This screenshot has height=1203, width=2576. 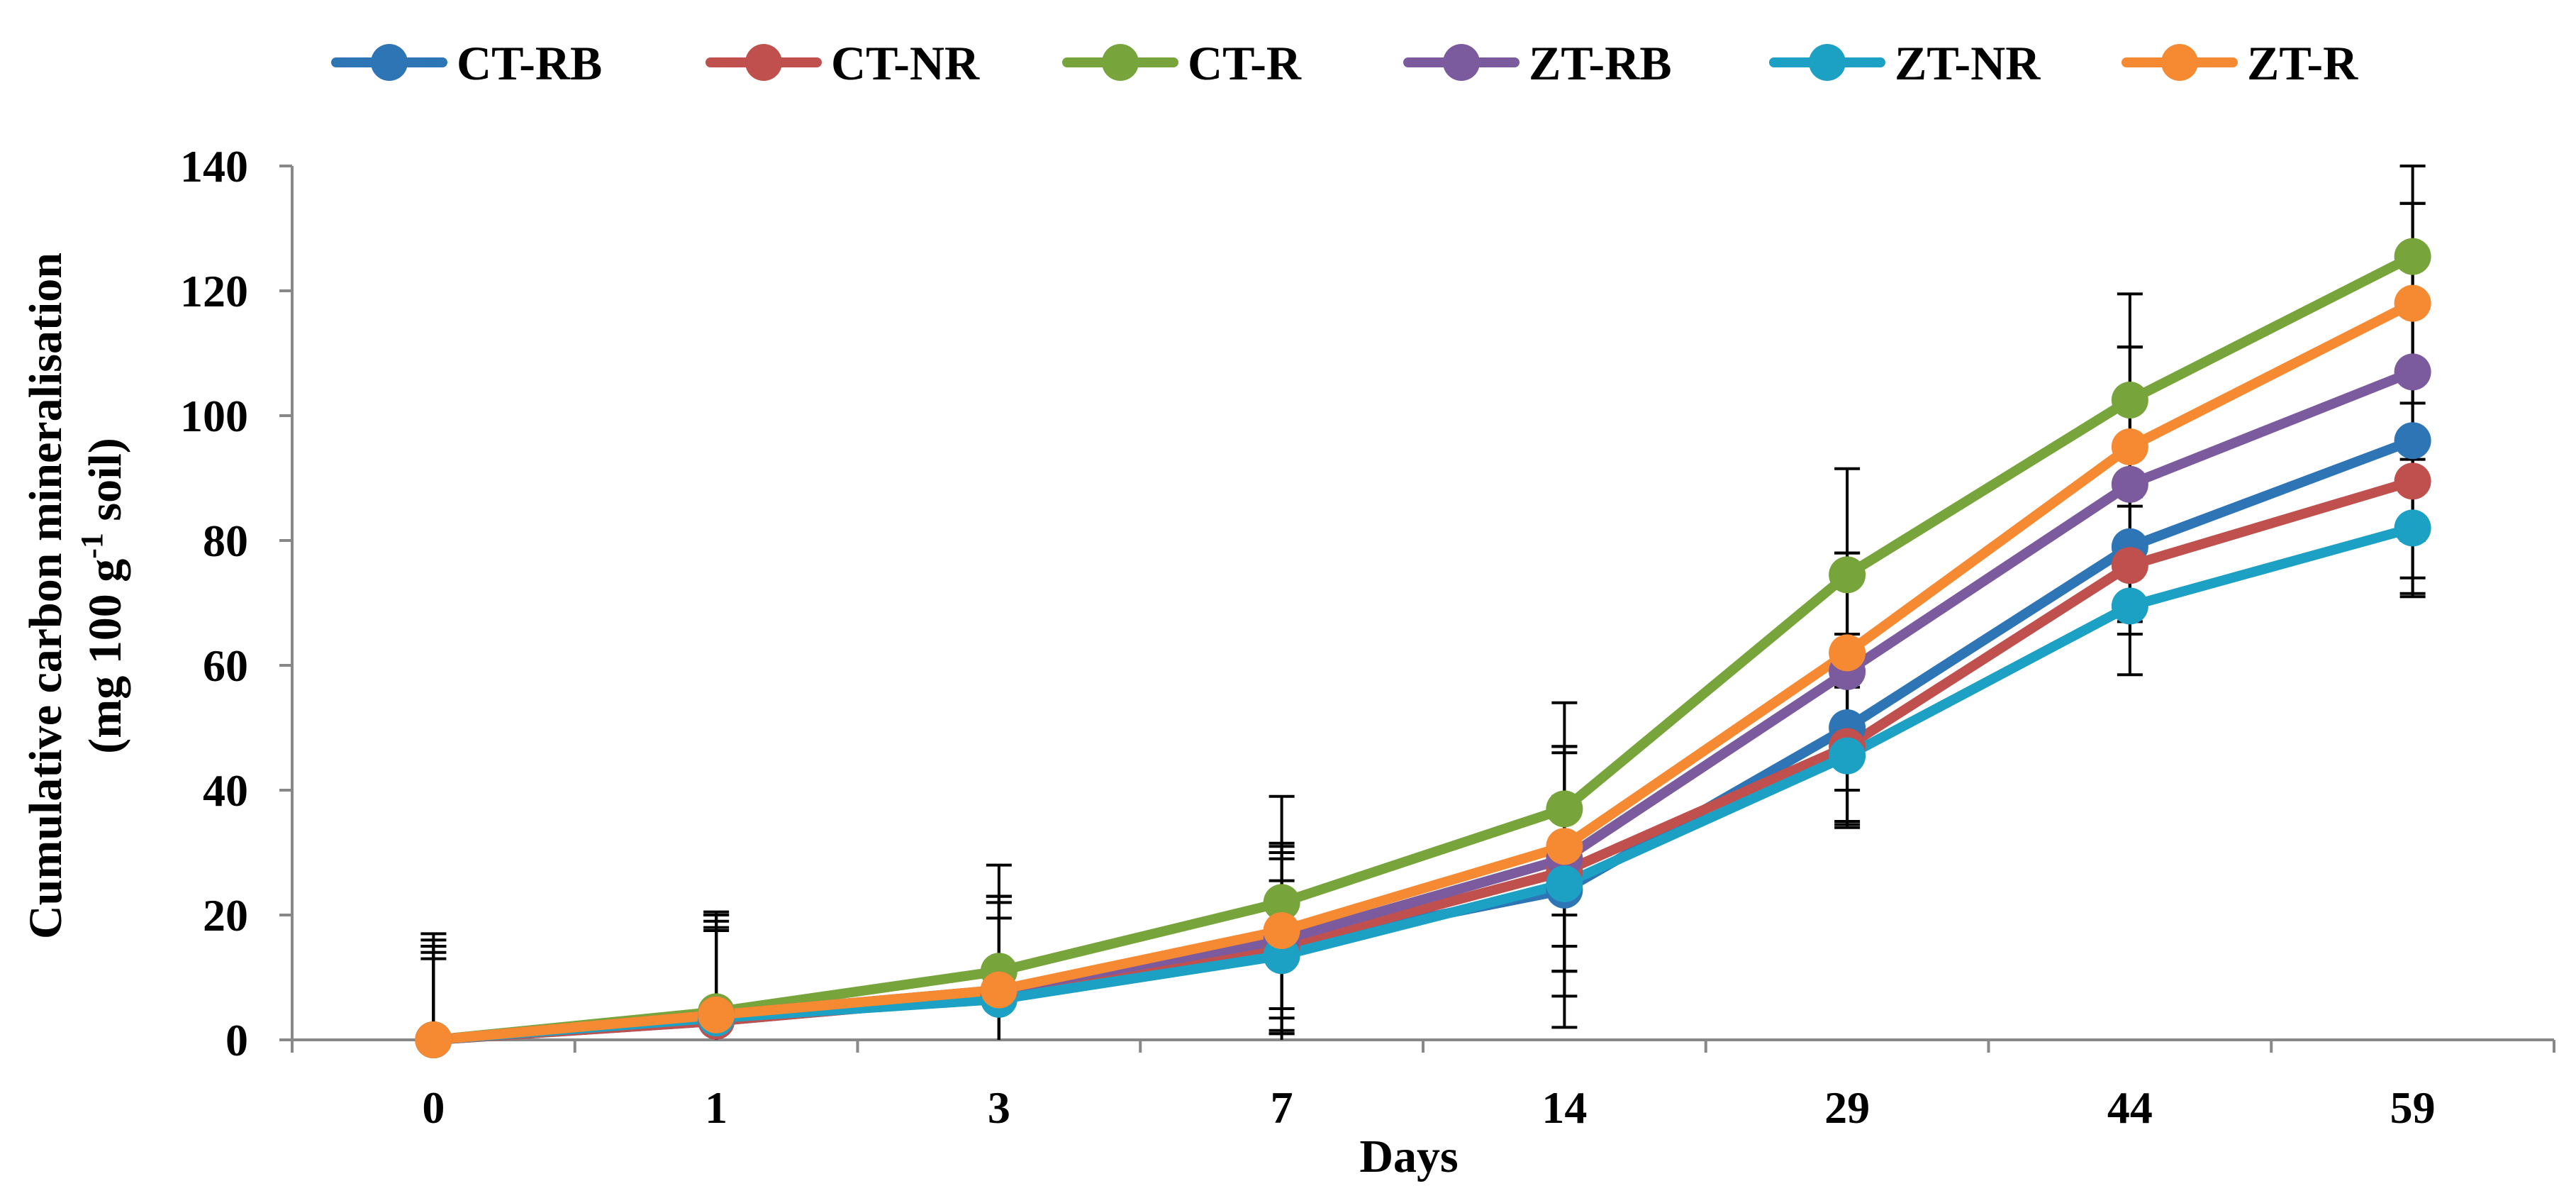 I want to click on data-point-ct-rb, so click(x=2412, y=441).